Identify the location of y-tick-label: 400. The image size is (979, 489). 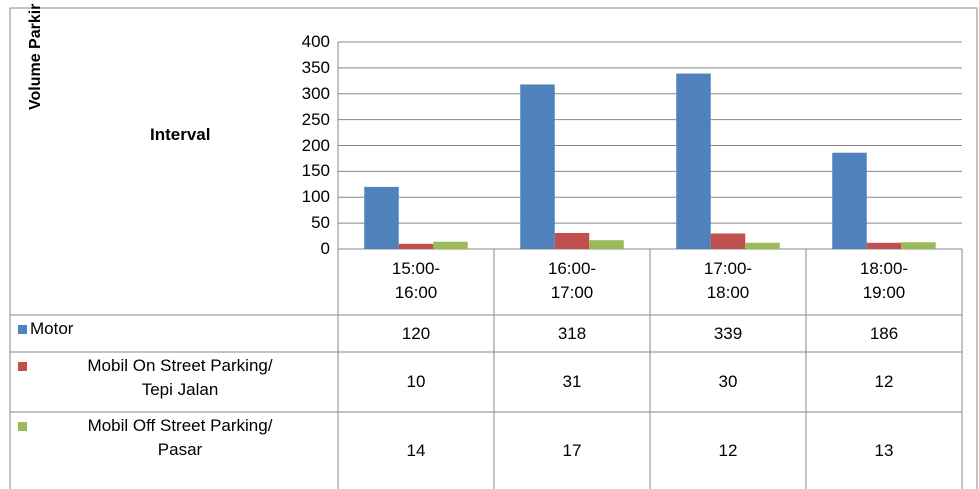
(315, 41).